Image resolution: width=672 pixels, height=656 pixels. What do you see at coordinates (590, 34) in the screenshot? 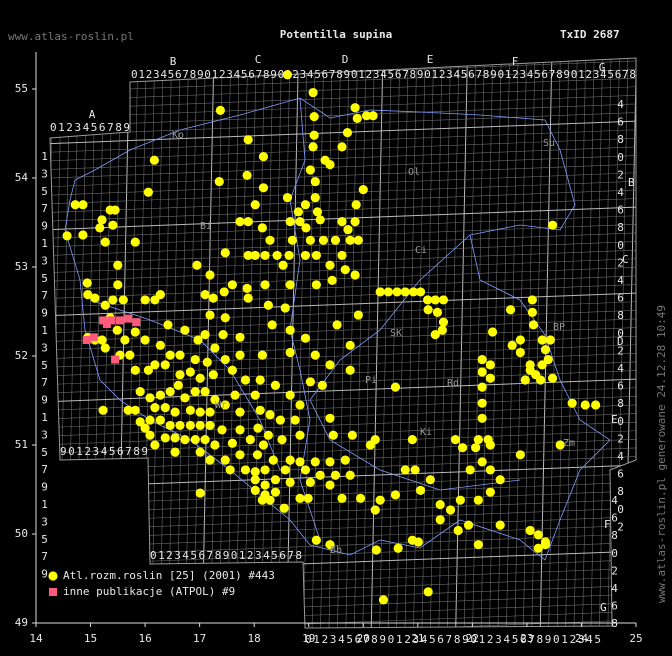
I see `taxid: TxID 2687` at bounding box center [590, 34].